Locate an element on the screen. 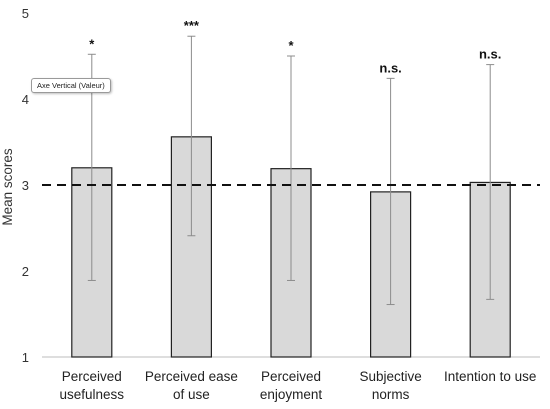 This screenshot has height=409, width=550. y-axis-label: Mean scores is located at coordinates (7, 187).